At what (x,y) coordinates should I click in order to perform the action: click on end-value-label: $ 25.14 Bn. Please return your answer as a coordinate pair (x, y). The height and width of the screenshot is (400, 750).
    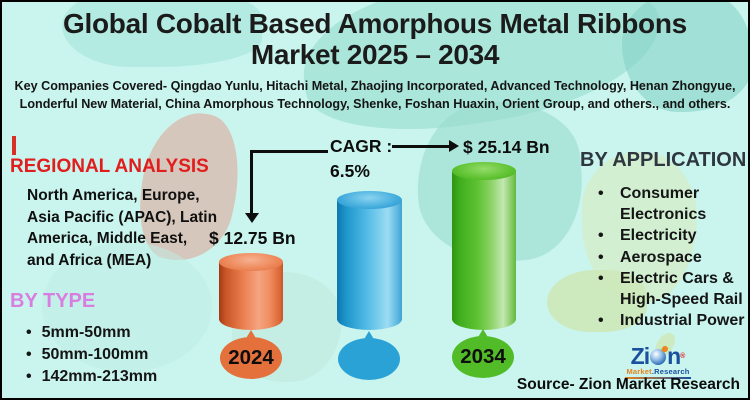
    Looking at the image, I should click on (506, 147).